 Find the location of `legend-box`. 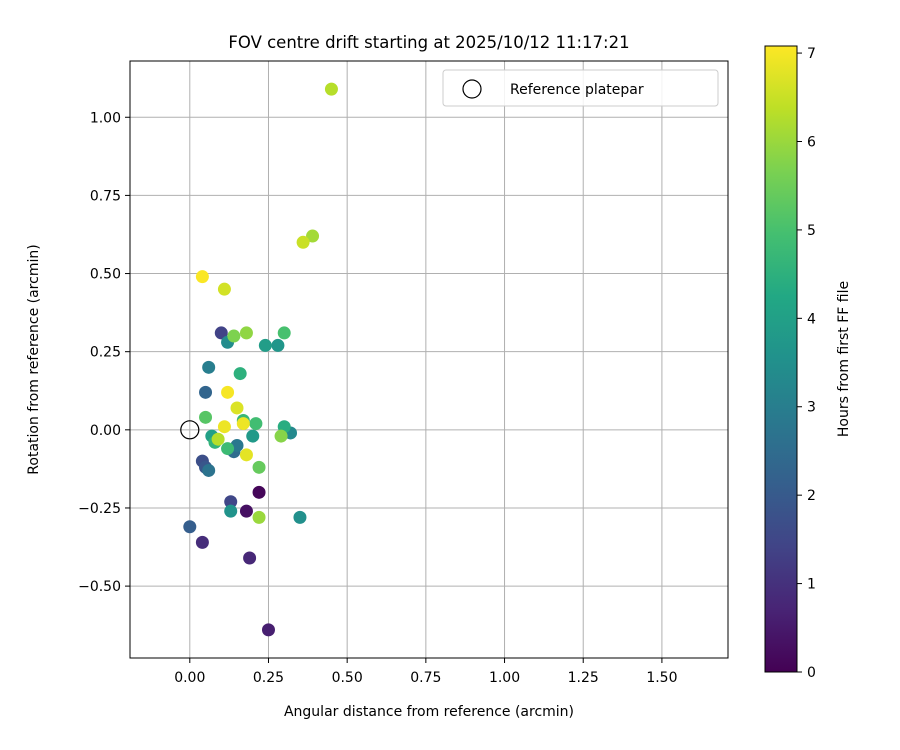

legend-box is located at coordinates (580, 88).